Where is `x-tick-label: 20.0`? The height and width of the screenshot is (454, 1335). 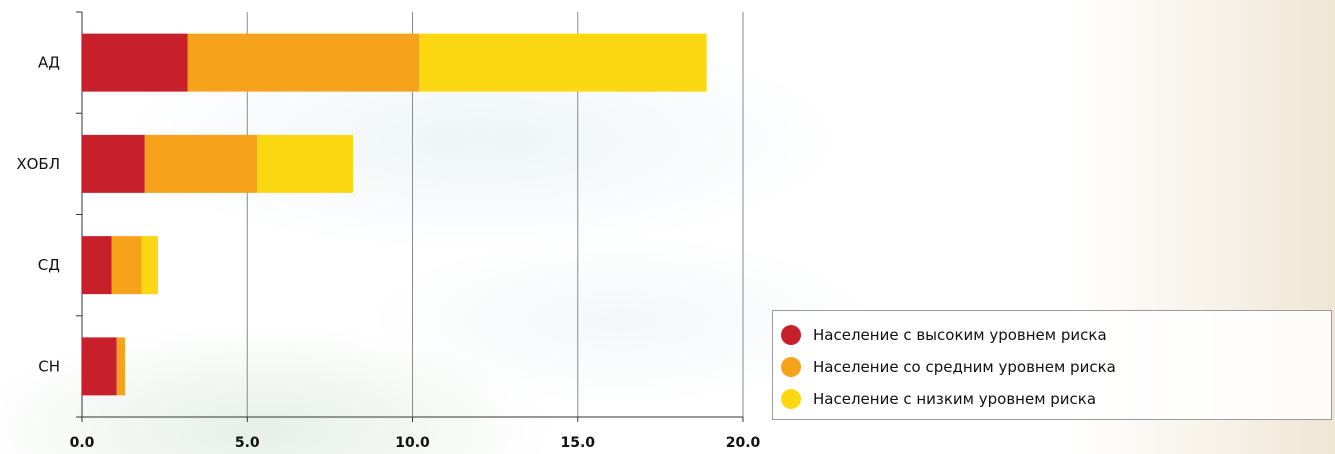 x-tick-label: 20.0 is located at coordinates (743, 443).